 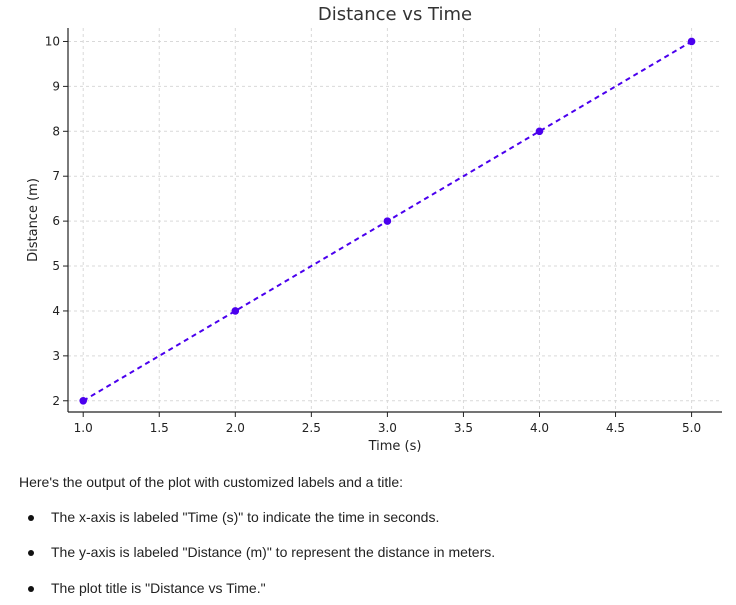 I want to click on response-bullet-text: The plot title is "Distance vs Time.", so click(x=158, y=587).